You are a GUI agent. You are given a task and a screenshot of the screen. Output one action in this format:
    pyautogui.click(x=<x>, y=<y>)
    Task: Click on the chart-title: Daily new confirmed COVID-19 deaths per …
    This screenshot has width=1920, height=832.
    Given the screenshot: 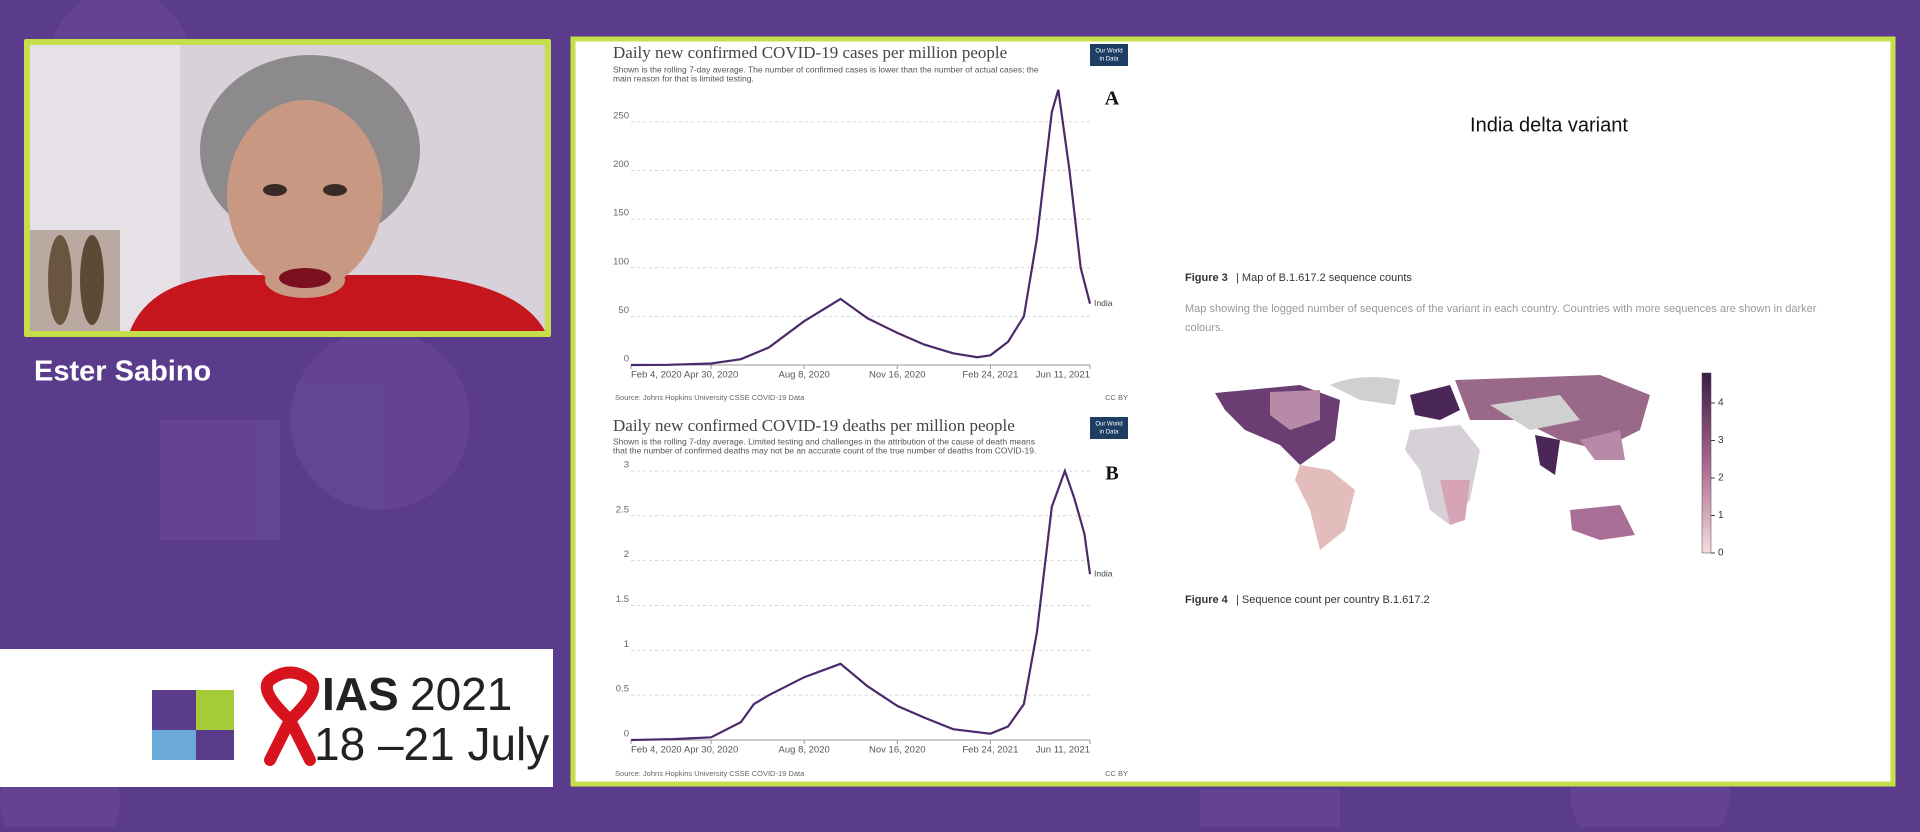 What is the action you would take?
    pyautogui.click(x=814, y=425)
    